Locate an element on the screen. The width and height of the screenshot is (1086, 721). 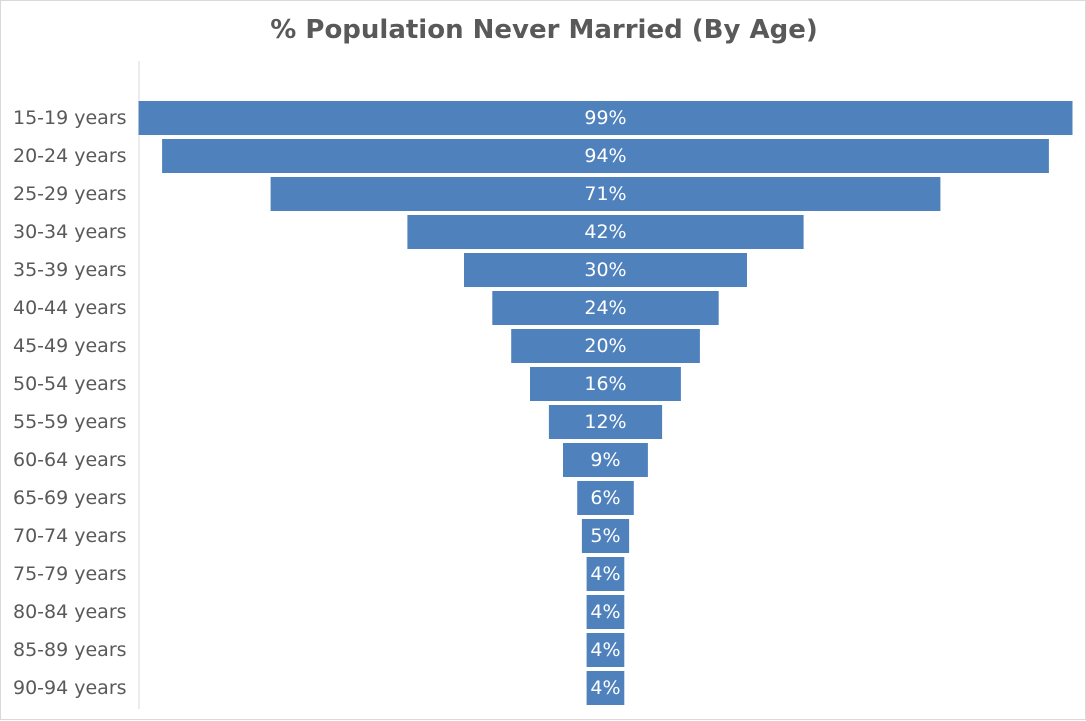
category-label: 75-79 years is located at coordinates (70, 574).